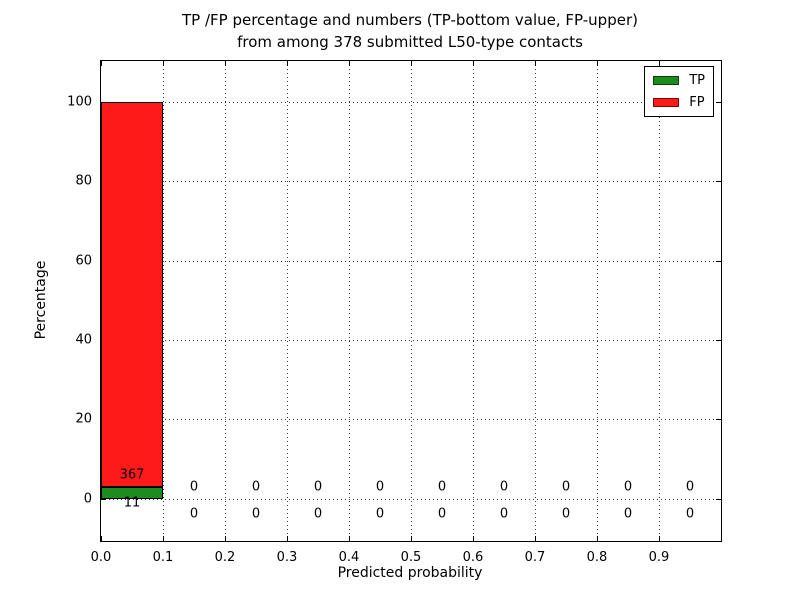  Describe the element at coordinates (83, 261) in the screenshot. I see `y-tick-label: 60` at that location.